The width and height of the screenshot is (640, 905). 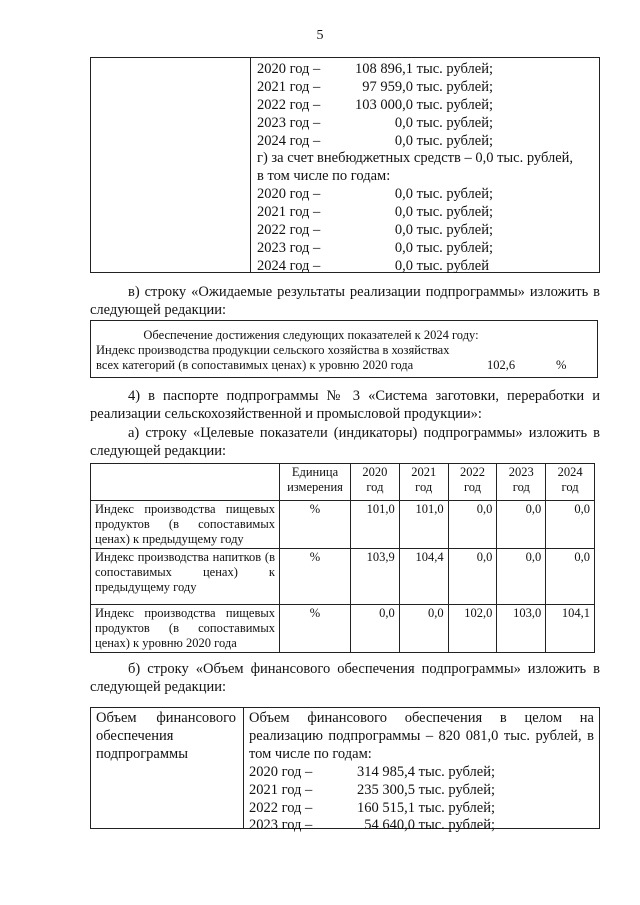 What do you see at coordinates (521, 482) in the screenshot?
I see `header-cell: 2023 год` at bounding box center [521, 482].